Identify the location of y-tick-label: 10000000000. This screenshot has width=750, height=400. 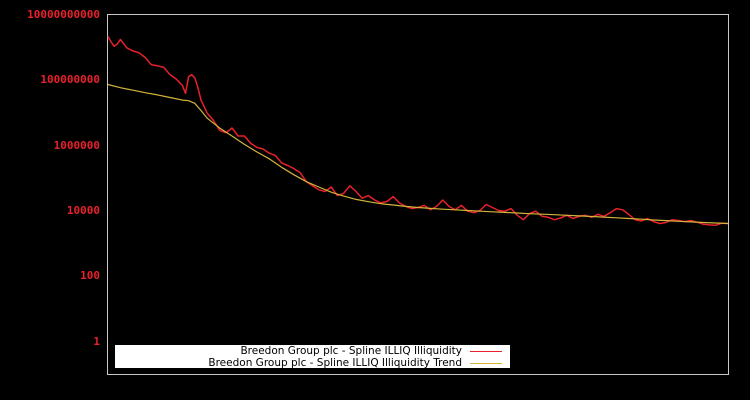
(63, 14).